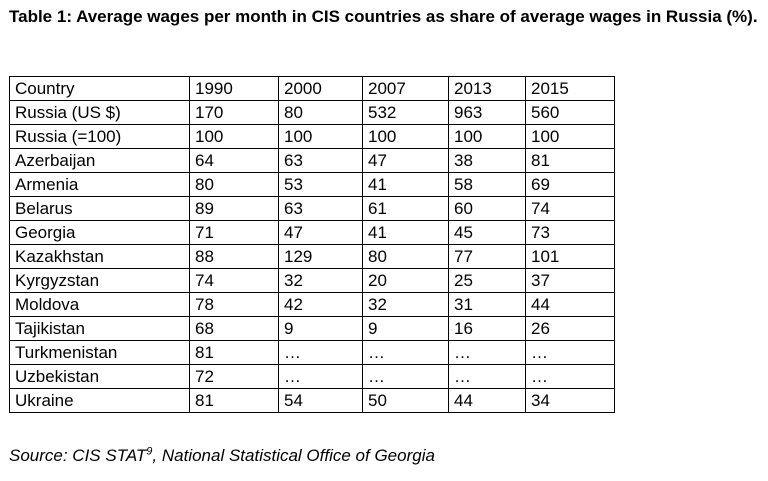  What do you see at coordinates (487, 256) in the screenshot?
I see `value-cell: 77` at bounding box center [487, 256].